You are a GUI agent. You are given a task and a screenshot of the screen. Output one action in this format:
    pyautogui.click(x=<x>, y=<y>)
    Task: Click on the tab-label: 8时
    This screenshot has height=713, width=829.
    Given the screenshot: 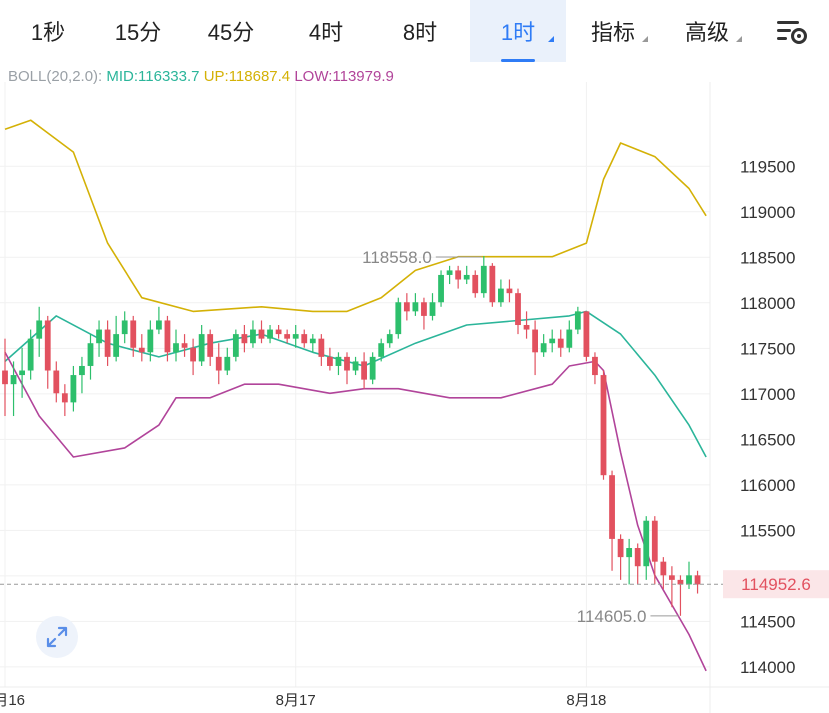 What is the action you would take?
    pyautogui.click(x=420, y=32)
    